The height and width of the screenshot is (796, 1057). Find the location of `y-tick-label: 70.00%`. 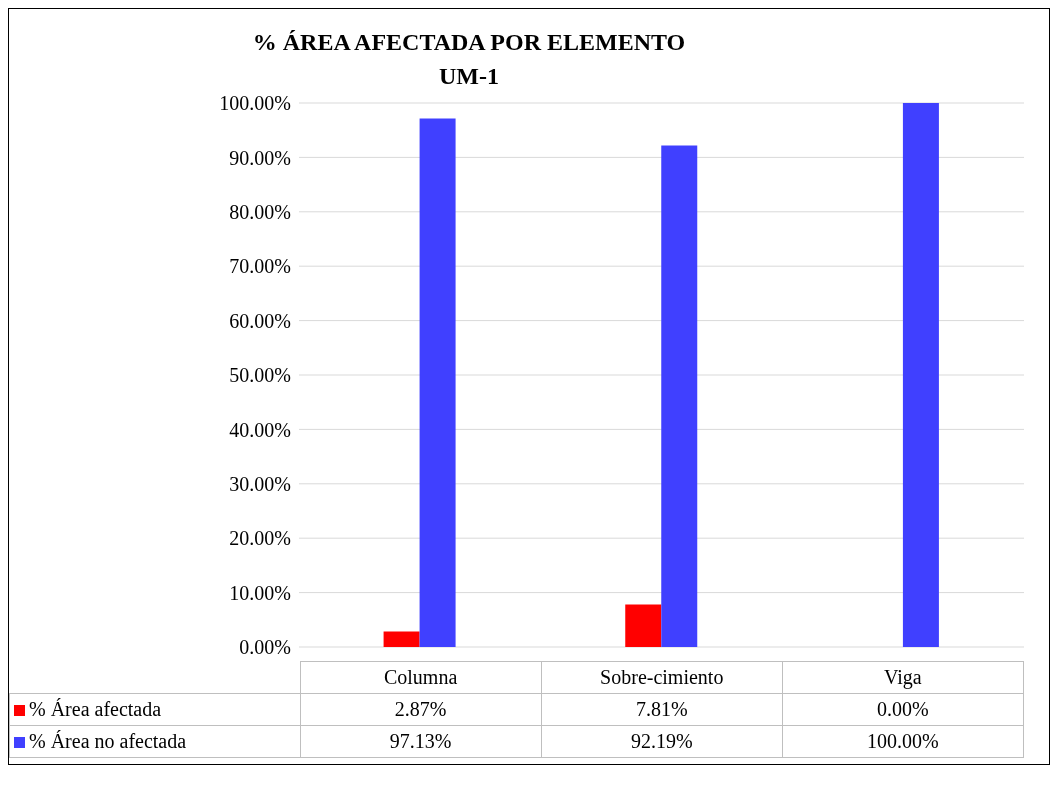

y-tick-label: 70.00% is located at coordinates (260, 266).